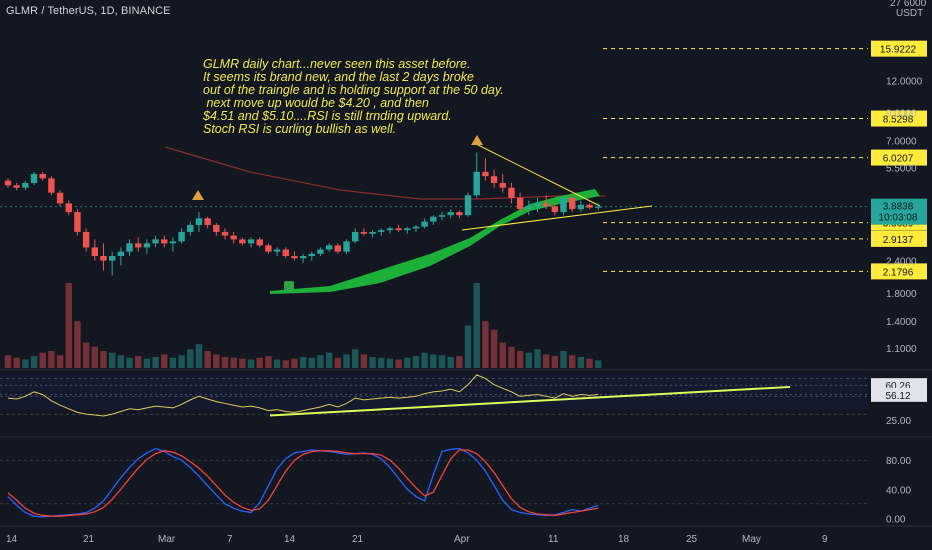  I want to click on currency-label: USDT, so click(909, 13).